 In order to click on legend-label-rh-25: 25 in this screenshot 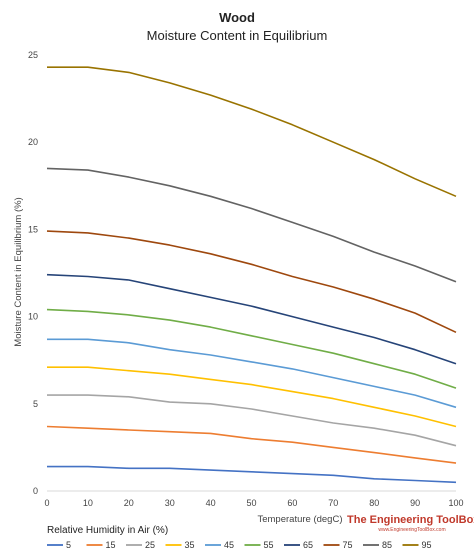, I will do `click(150, 545)`.